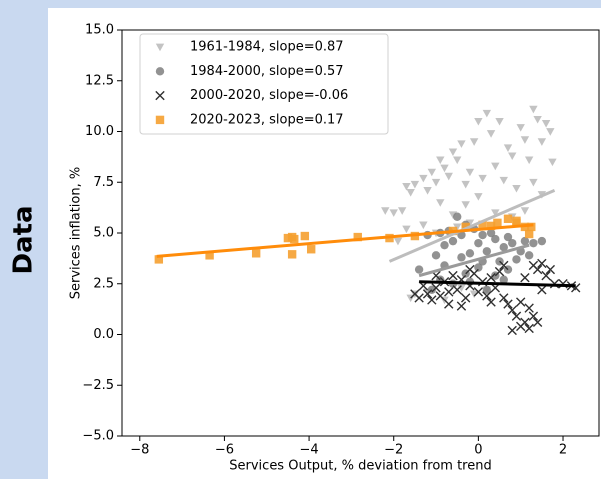 This screenshot has height=479, width=601. I want to click on y-tick-label: −2.5, so click(98, 385).